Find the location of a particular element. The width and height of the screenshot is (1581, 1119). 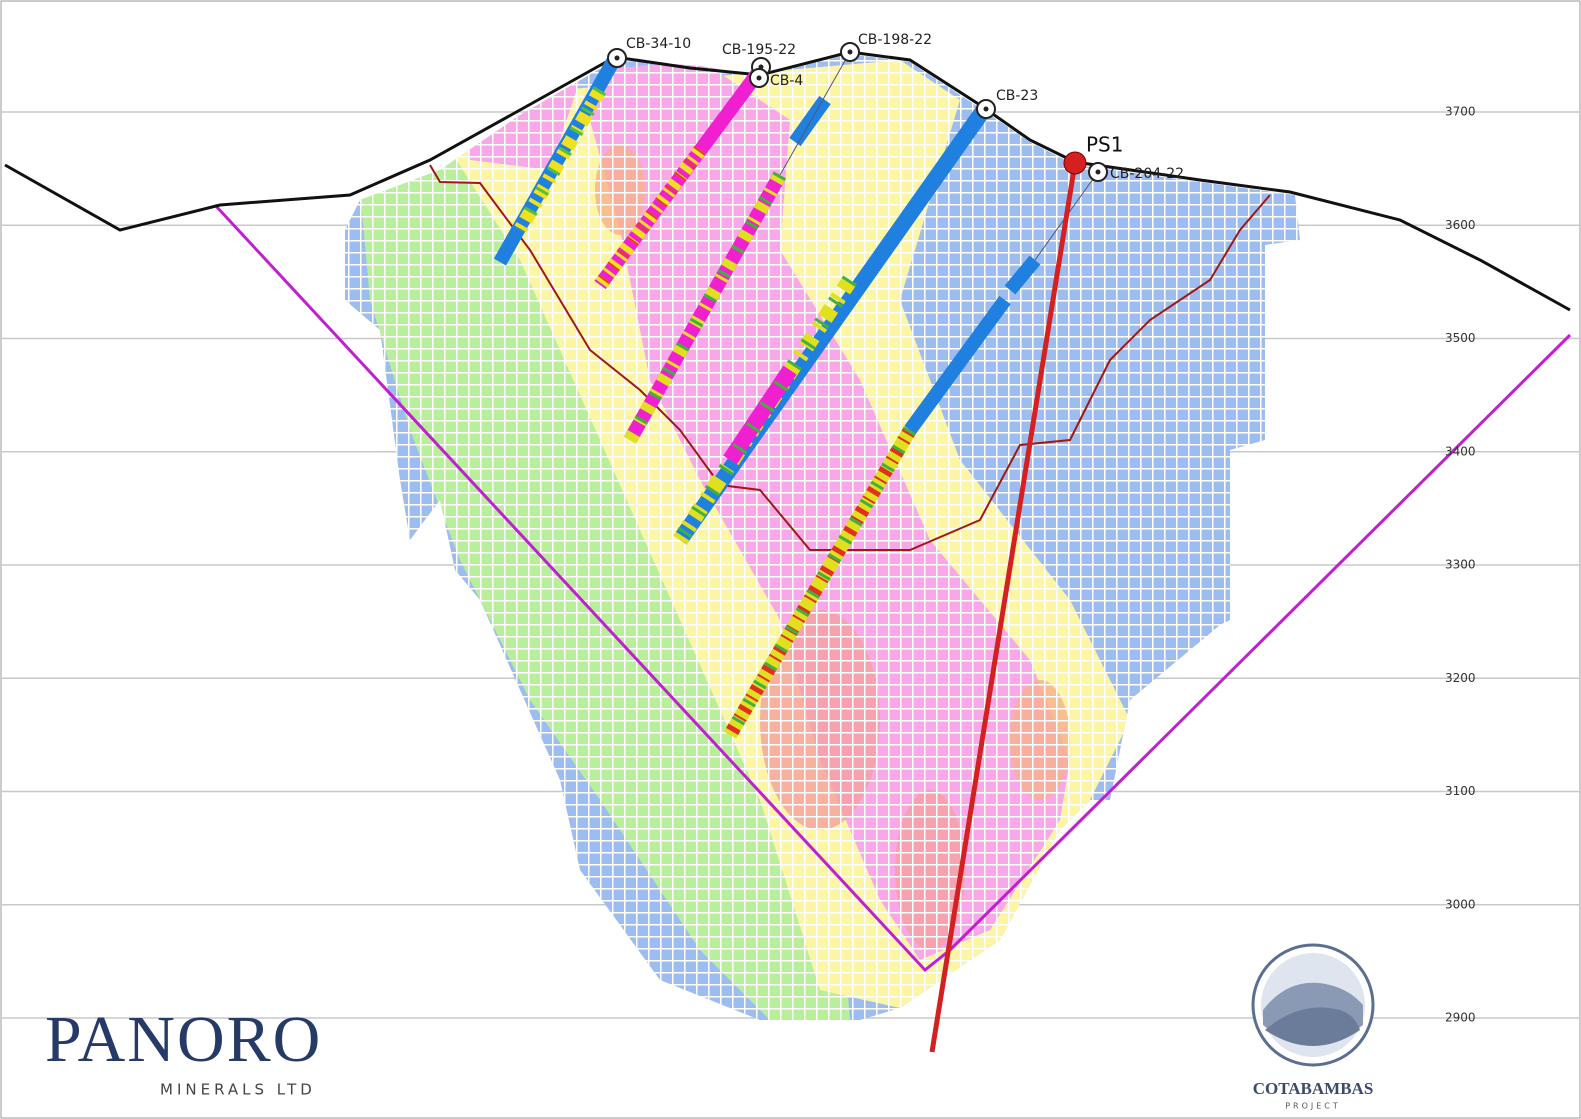

hole-label: CB-198-22 is located at coordinates (895, 40).